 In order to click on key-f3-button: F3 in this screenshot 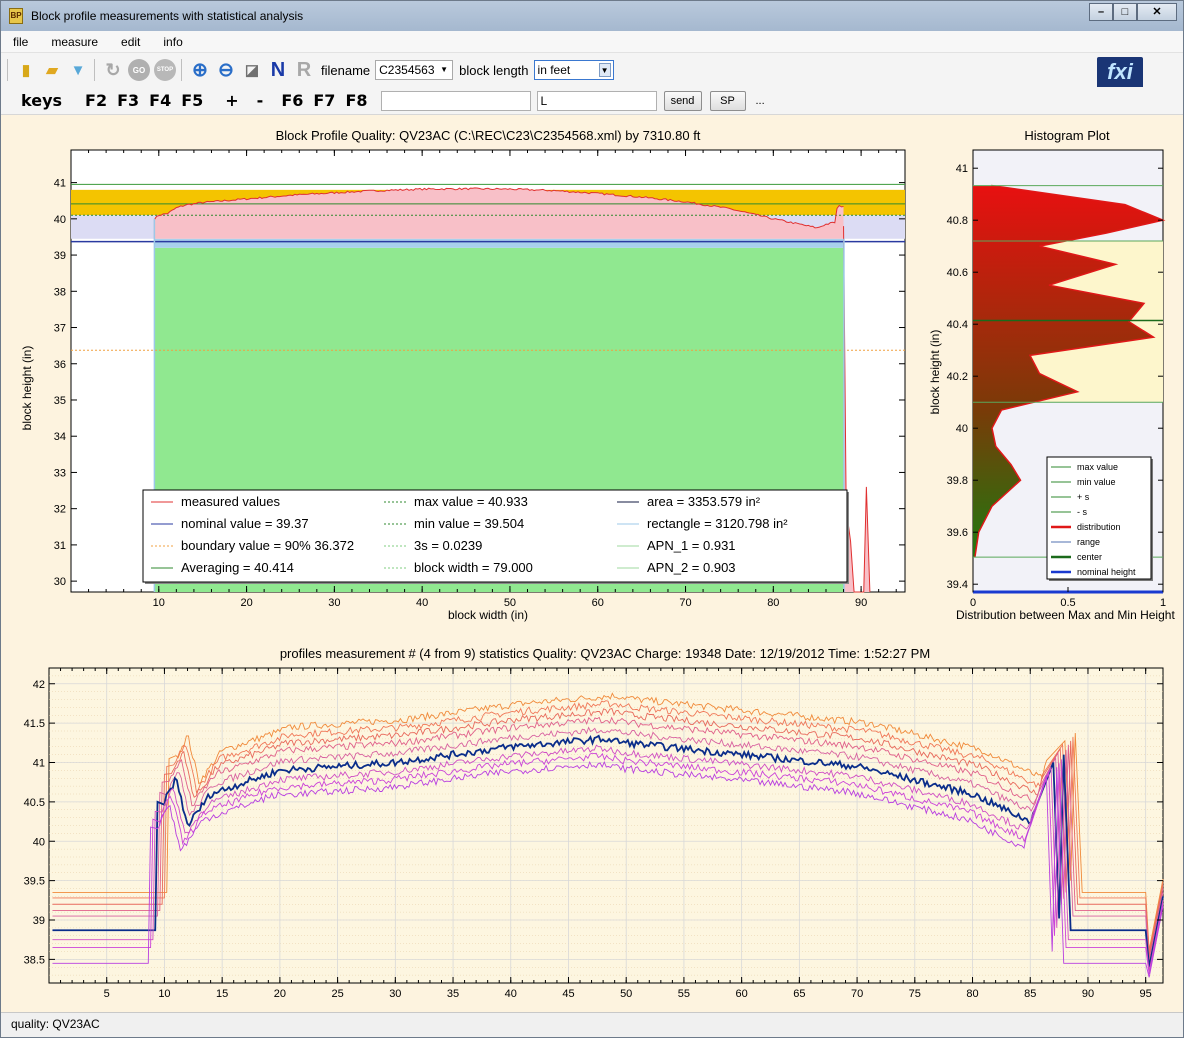, I will do `click(128, 100)`.